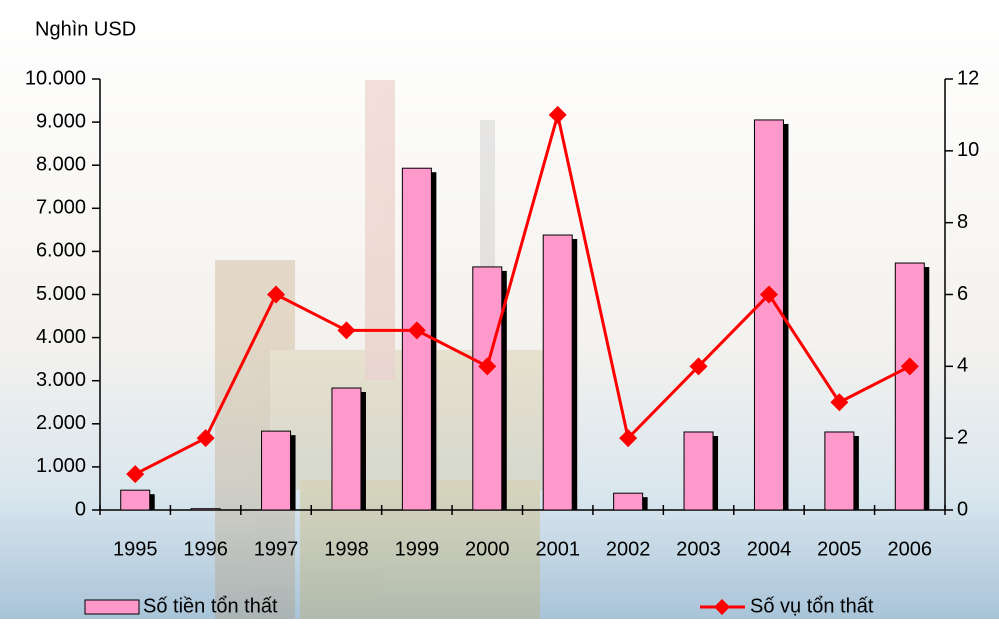  Describe the element at coordinates (61, 121) in the screenshot. I see `y-tick-label: 9.000` at that location.